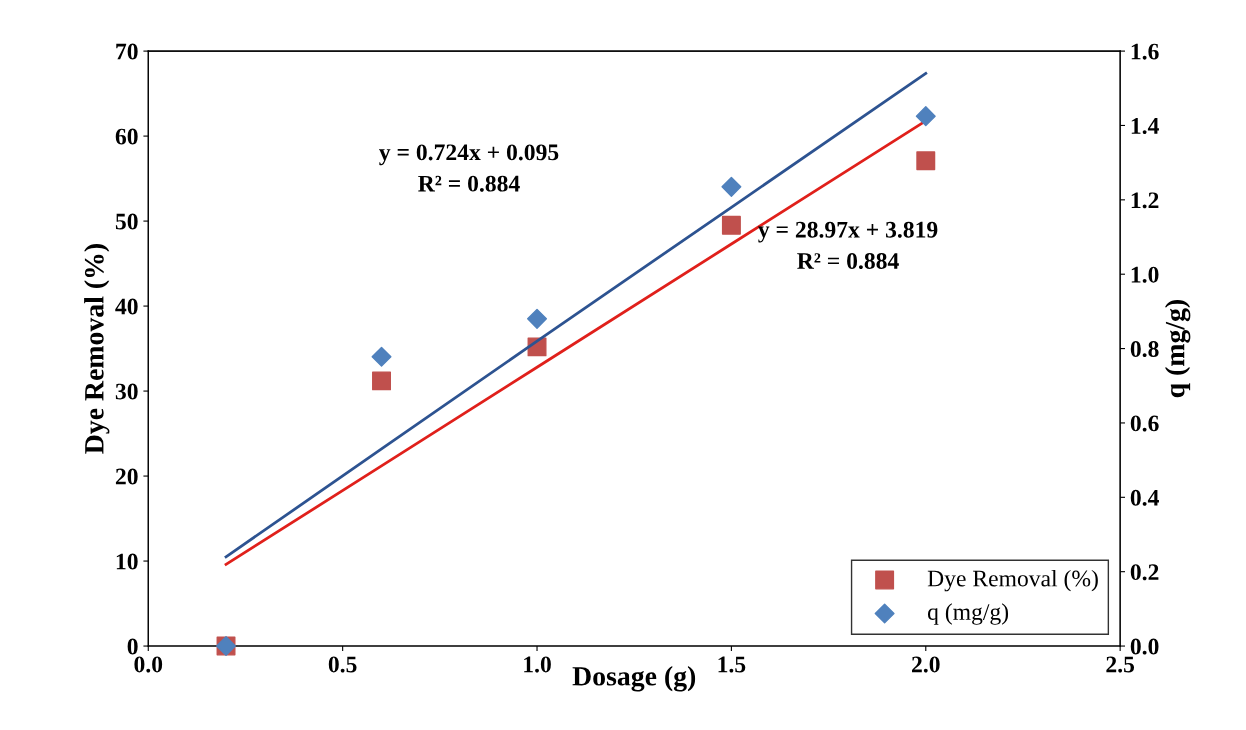  Describe the element at coordinates (1144, 497) in the screenshot. I see `y2-tick-label: 0.4` at that location.